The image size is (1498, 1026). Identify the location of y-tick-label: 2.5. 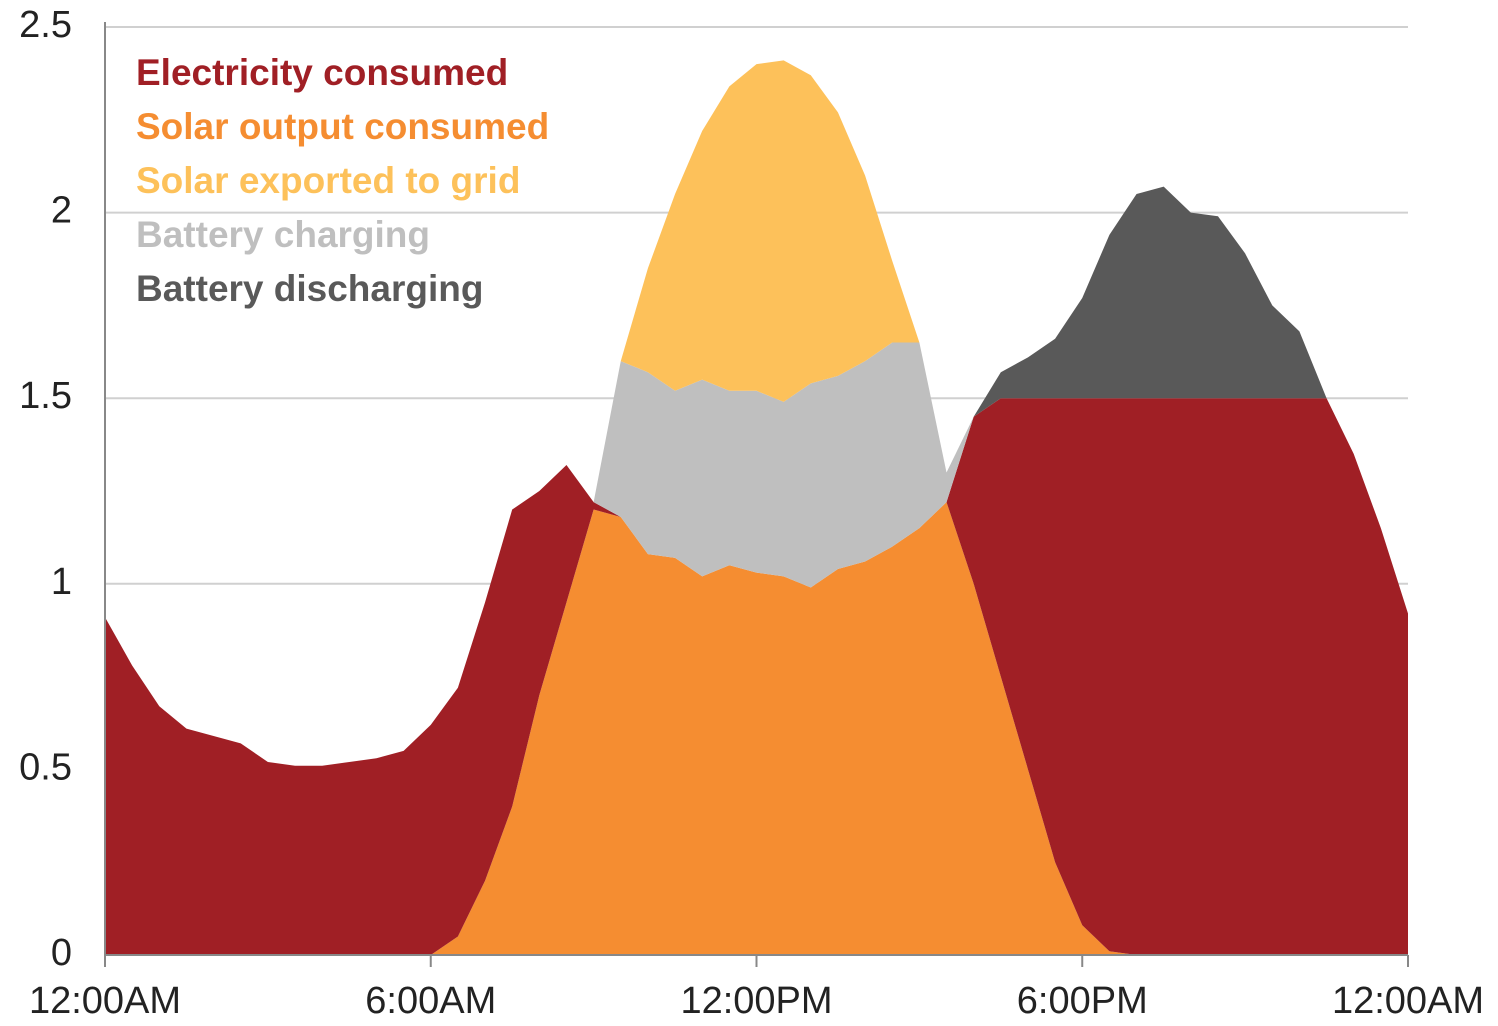
(45, 25).